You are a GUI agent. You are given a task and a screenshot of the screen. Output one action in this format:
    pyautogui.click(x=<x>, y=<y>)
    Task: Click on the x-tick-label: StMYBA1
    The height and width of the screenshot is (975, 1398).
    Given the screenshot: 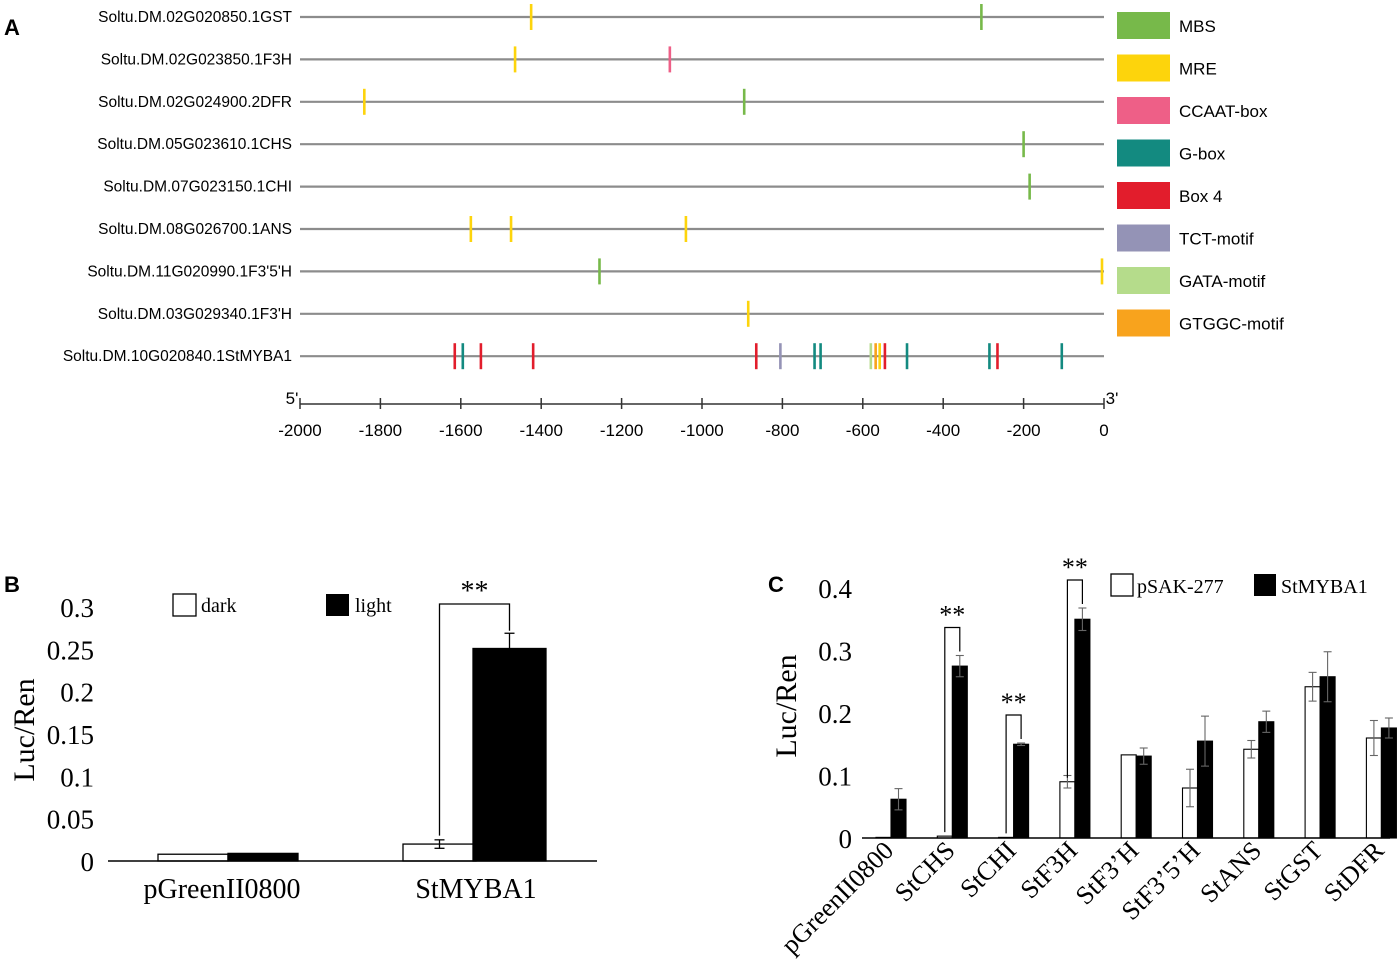 What is the action you would take?
    pyautogui.click(x=475, y=889)
    